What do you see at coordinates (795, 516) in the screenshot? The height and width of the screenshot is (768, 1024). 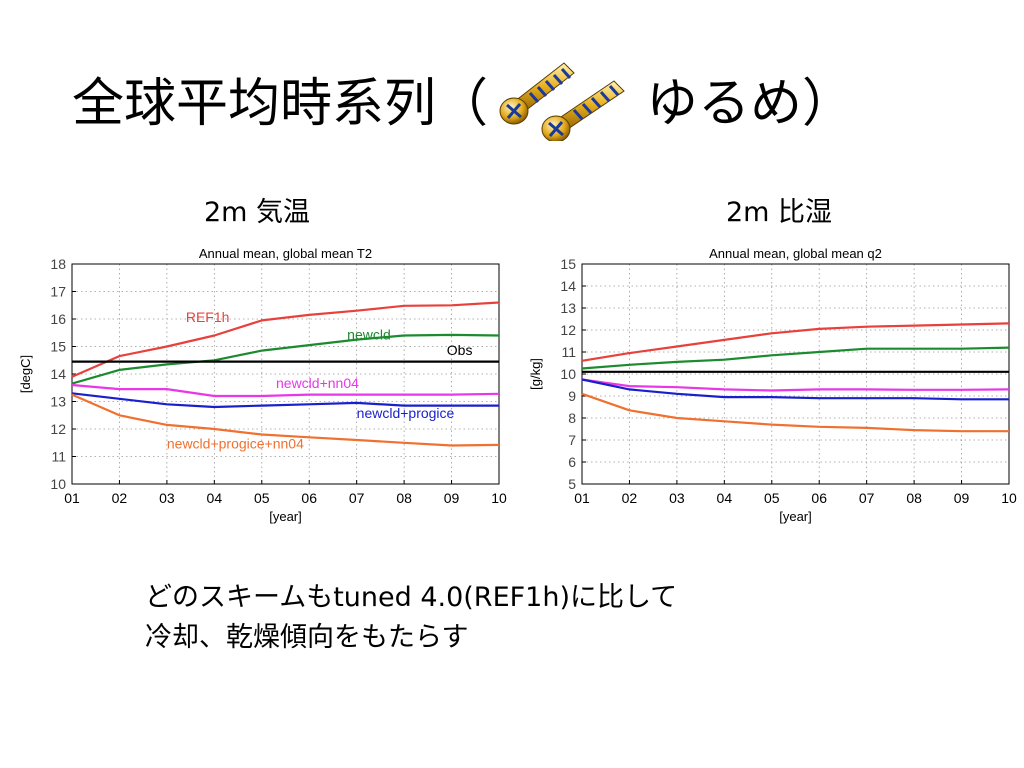 I see `chart-humidity-xlabel: [year]` at bounding box center [795, 516].